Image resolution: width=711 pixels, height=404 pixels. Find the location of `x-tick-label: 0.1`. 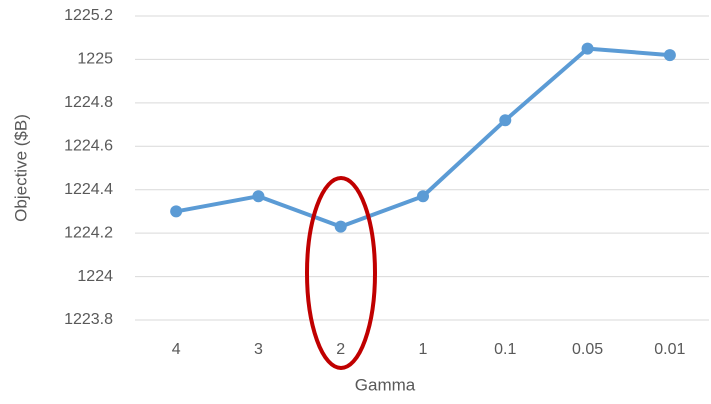

x-tick-label: 0.1 is located at coordinates (505, 349).